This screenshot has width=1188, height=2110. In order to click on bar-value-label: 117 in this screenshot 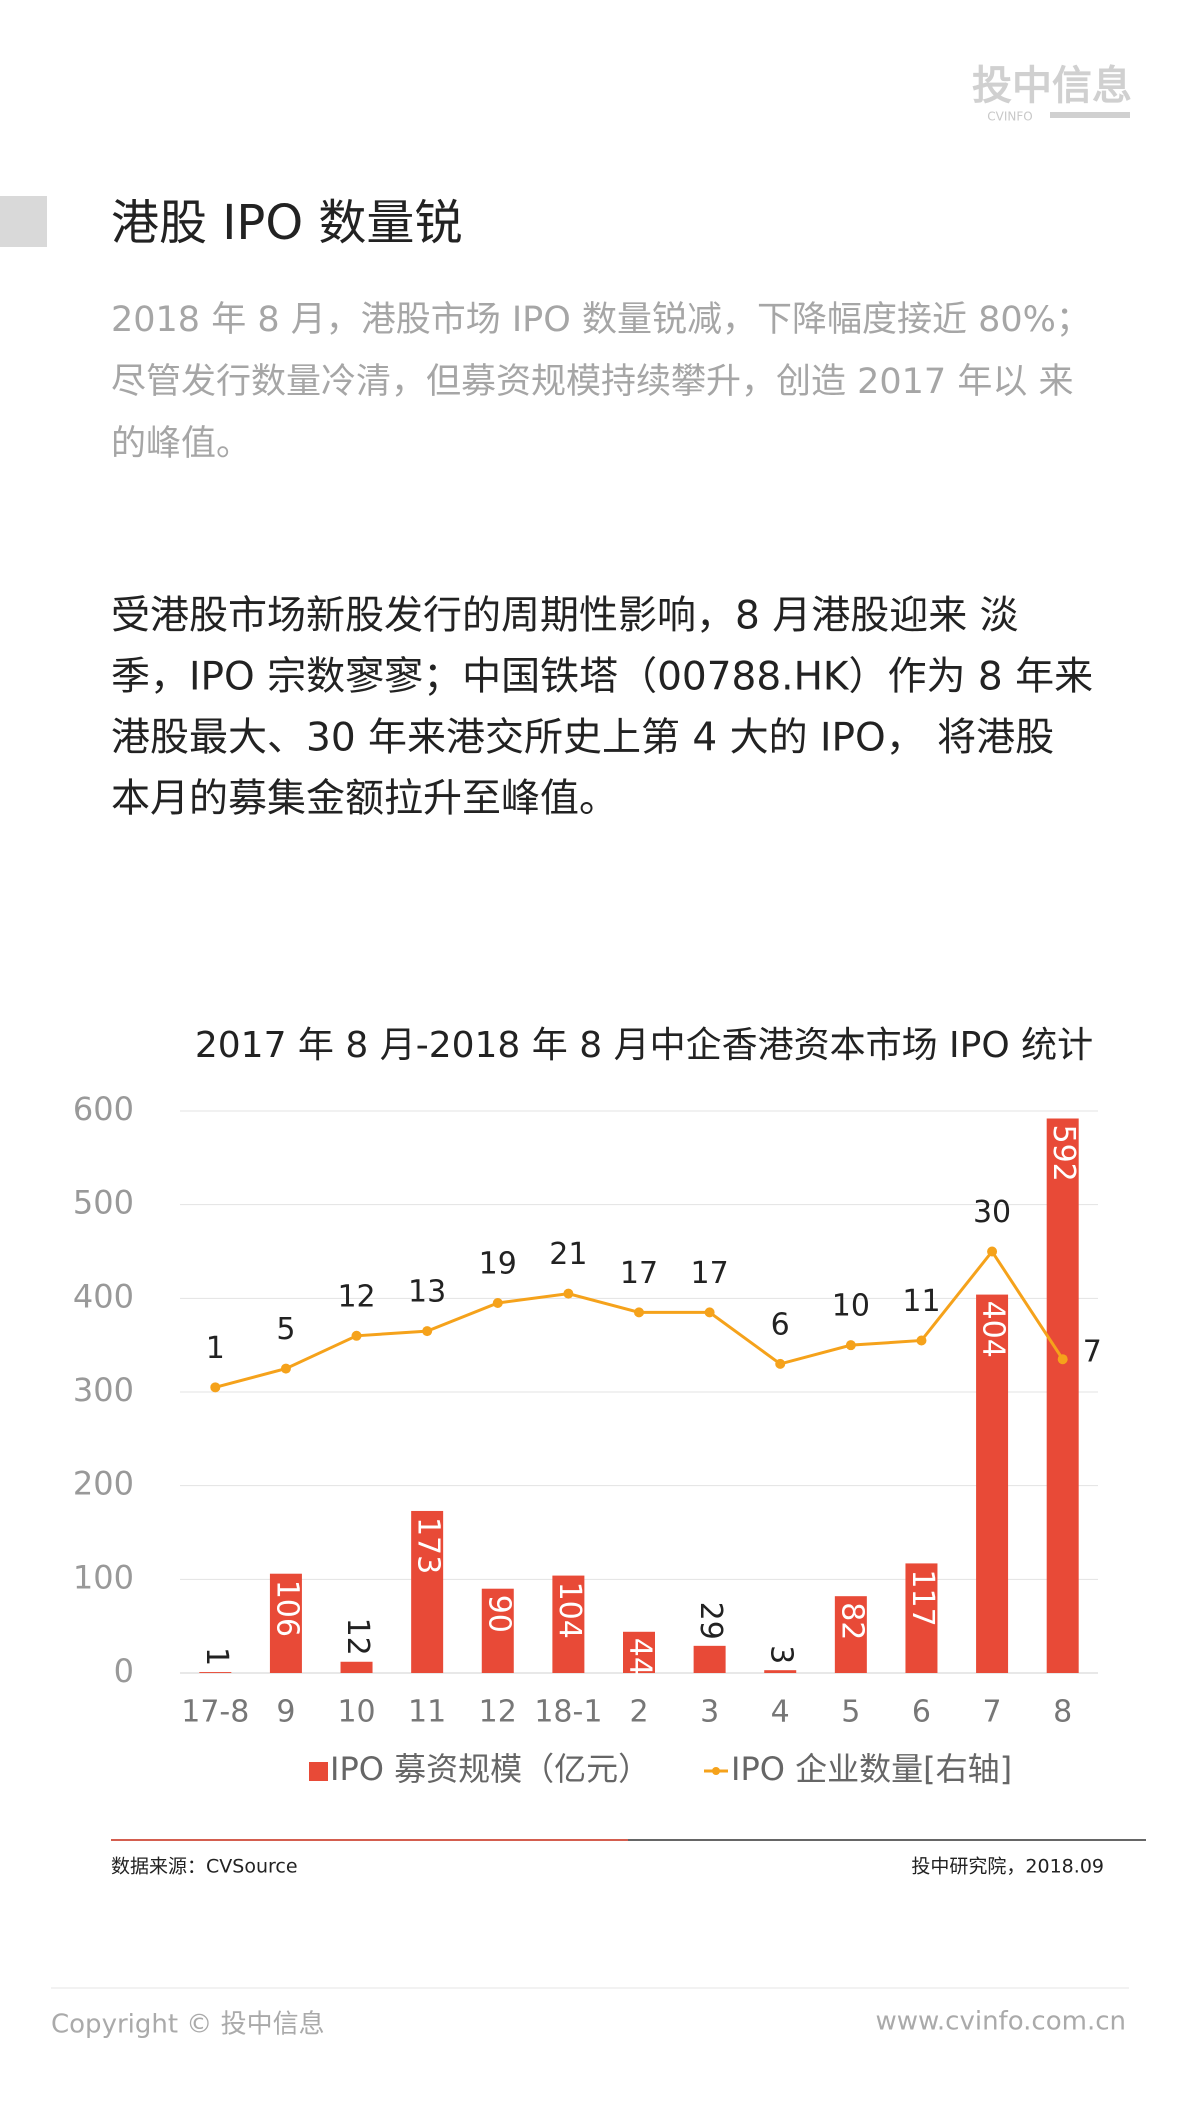, I will do `click(922, 1597)`.